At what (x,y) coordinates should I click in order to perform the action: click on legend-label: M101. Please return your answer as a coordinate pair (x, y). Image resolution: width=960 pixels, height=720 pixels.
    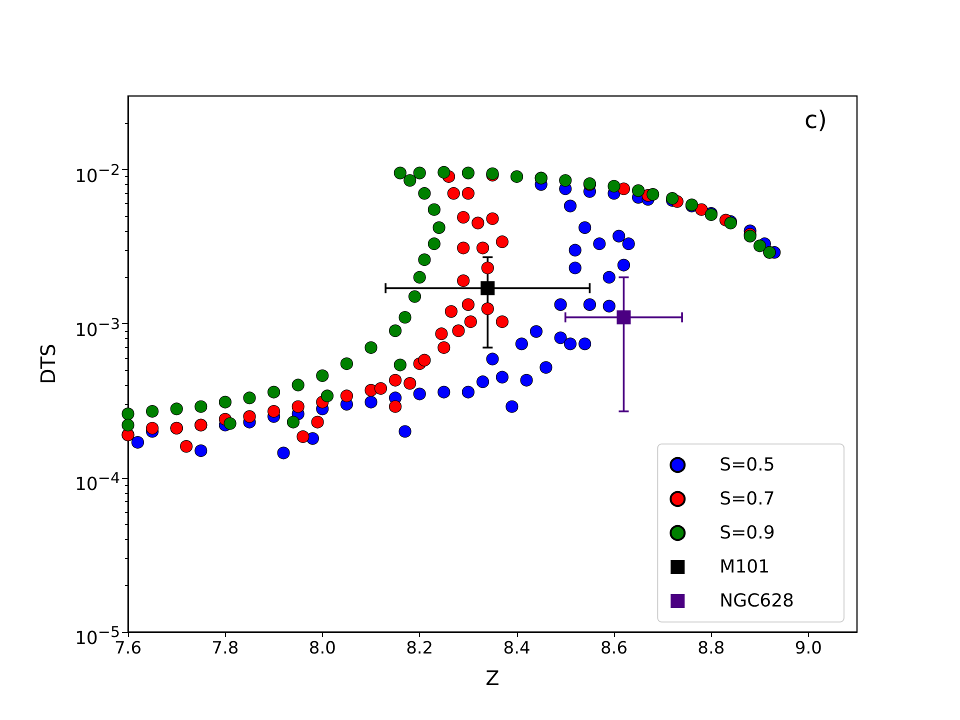
    Looking at the image, I should click on (745, 567).